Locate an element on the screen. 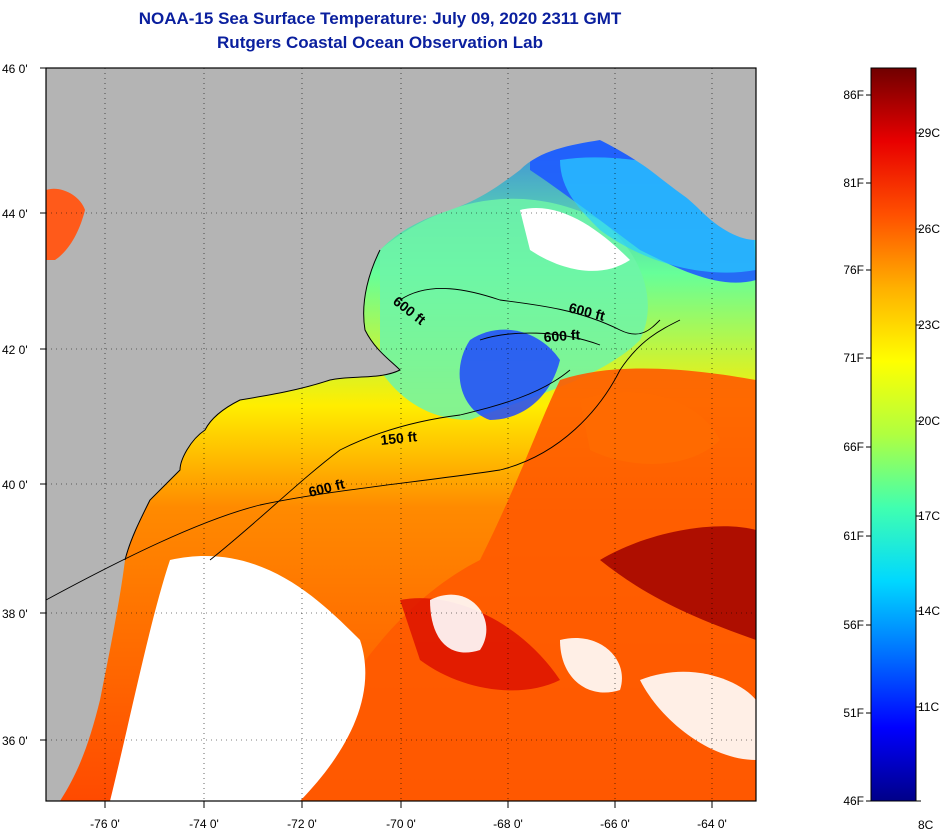 The height and width of the screenshot is (832, 944). colorbar-celsius-label: 11C is located at coordinates (928, 707).